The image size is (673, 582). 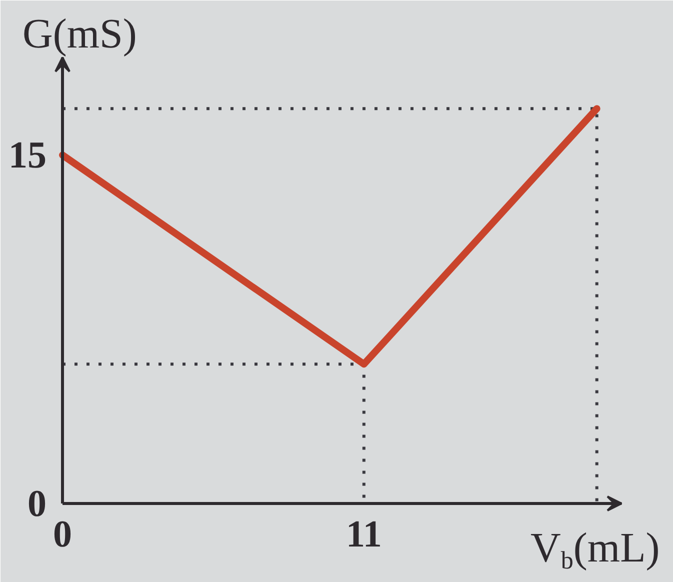 I want to click on y-axis-title: G(mS), so click(x=79, y=35).